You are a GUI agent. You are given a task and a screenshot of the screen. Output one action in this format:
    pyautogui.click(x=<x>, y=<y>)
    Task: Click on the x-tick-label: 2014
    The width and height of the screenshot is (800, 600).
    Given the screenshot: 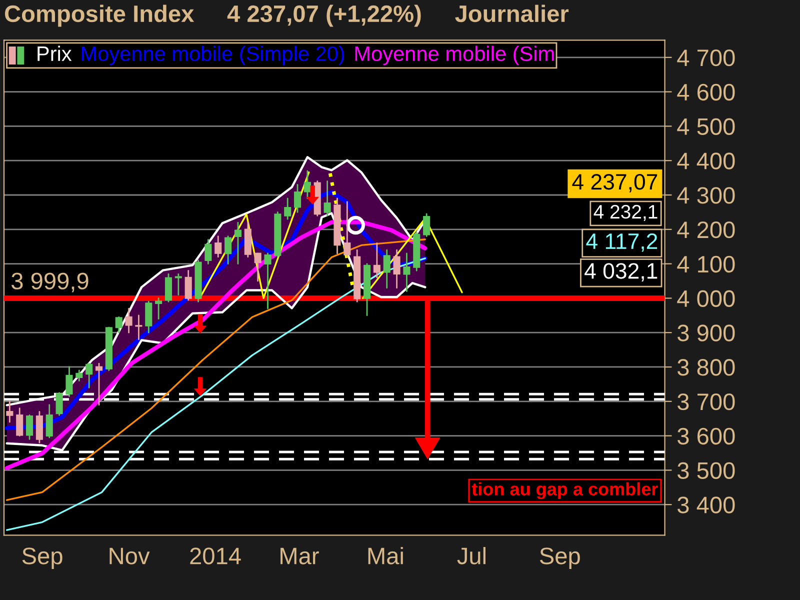 What is the action you would take?
    pyautogui.click(x=215, y=556)
    